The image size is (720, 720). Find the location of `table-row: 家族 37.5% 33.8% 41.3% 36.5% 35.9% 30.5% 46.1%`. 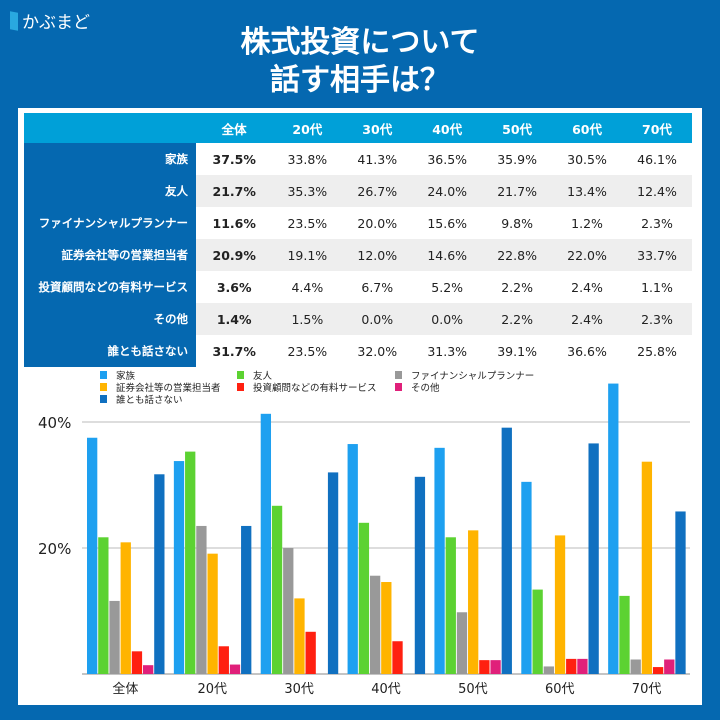

table-row: 家族 37.5% 33.8% 41.3% 36.5% 35.9% 30.5% 46.1% is located at coordinates (358, 159).